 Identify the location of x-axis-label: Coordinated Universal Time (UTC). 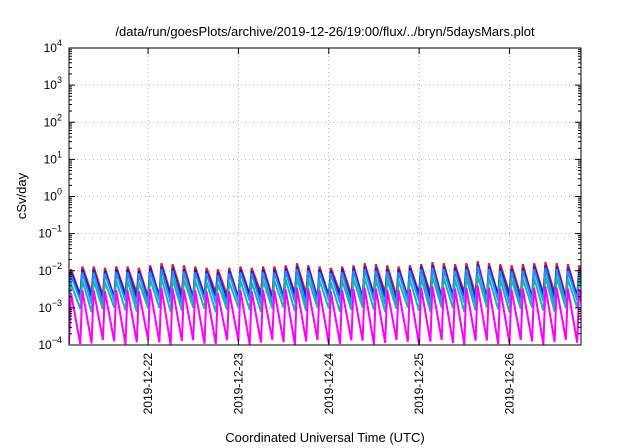
(324, 437).